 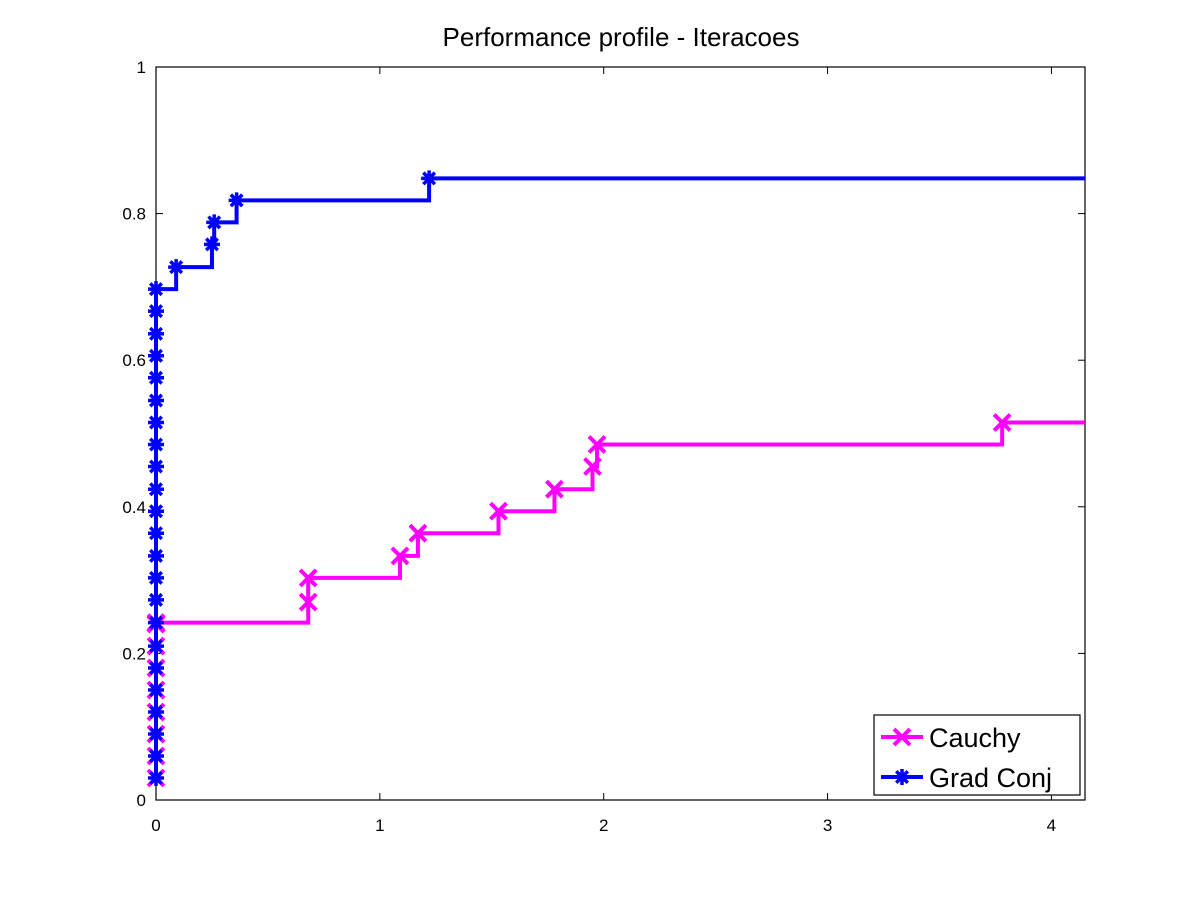 What do you see at coordinates (379, 825) in the screenshot?
I see `x-tick-label: 1` at bounding box center [379, 825].